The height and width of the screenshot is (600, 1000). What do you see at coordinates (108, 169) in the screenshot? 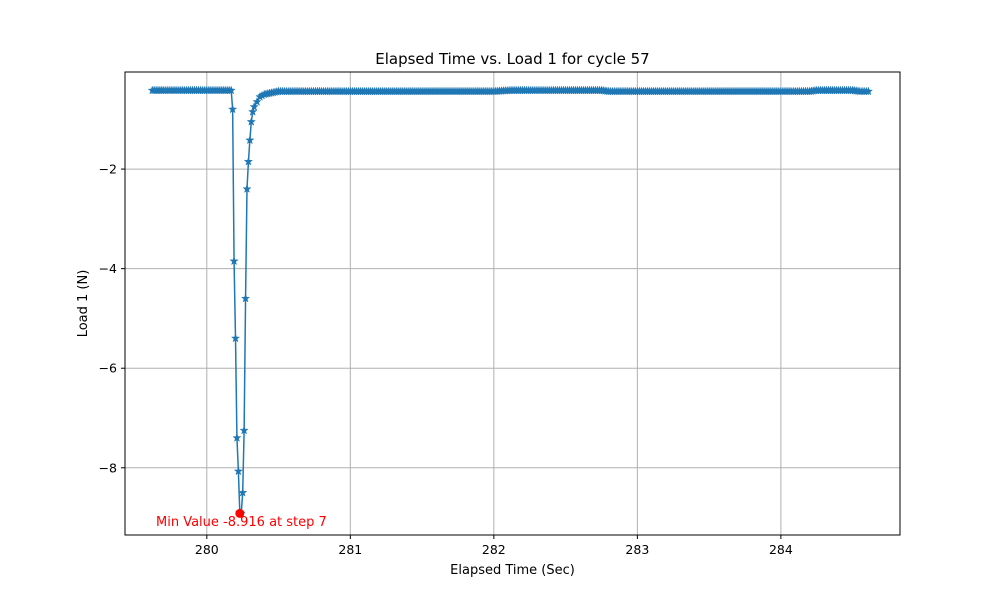
I see `y-tick-label: −2` at bounding box center [108, 169].